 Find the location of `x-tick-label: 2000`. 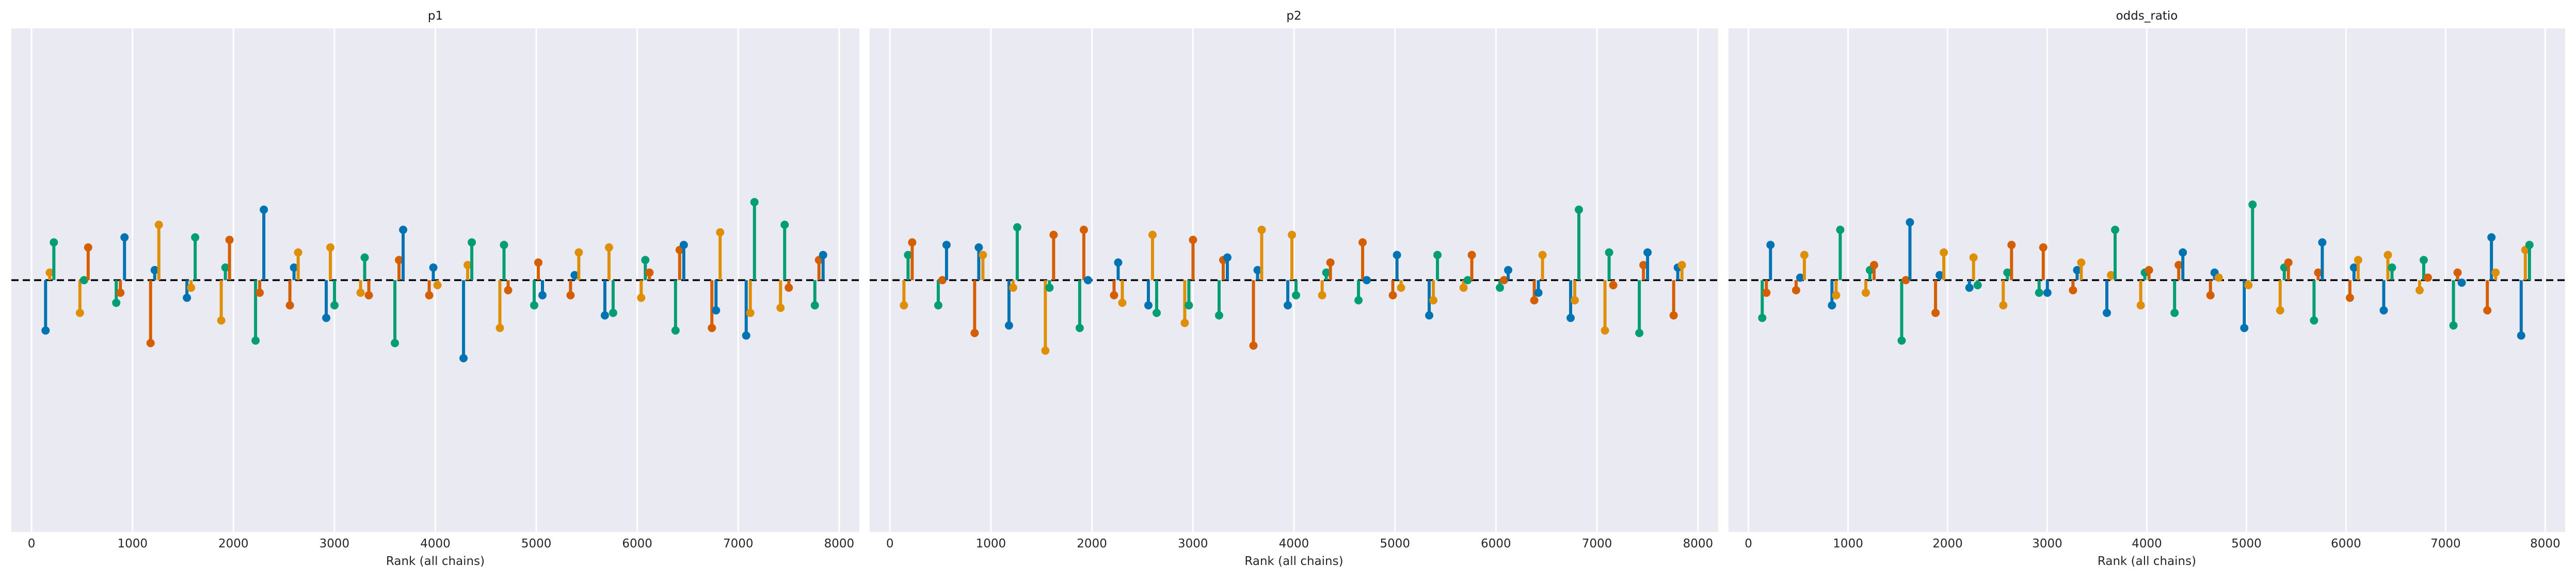

x-tick-label: 2000 is located at coordinates (1092, 543).